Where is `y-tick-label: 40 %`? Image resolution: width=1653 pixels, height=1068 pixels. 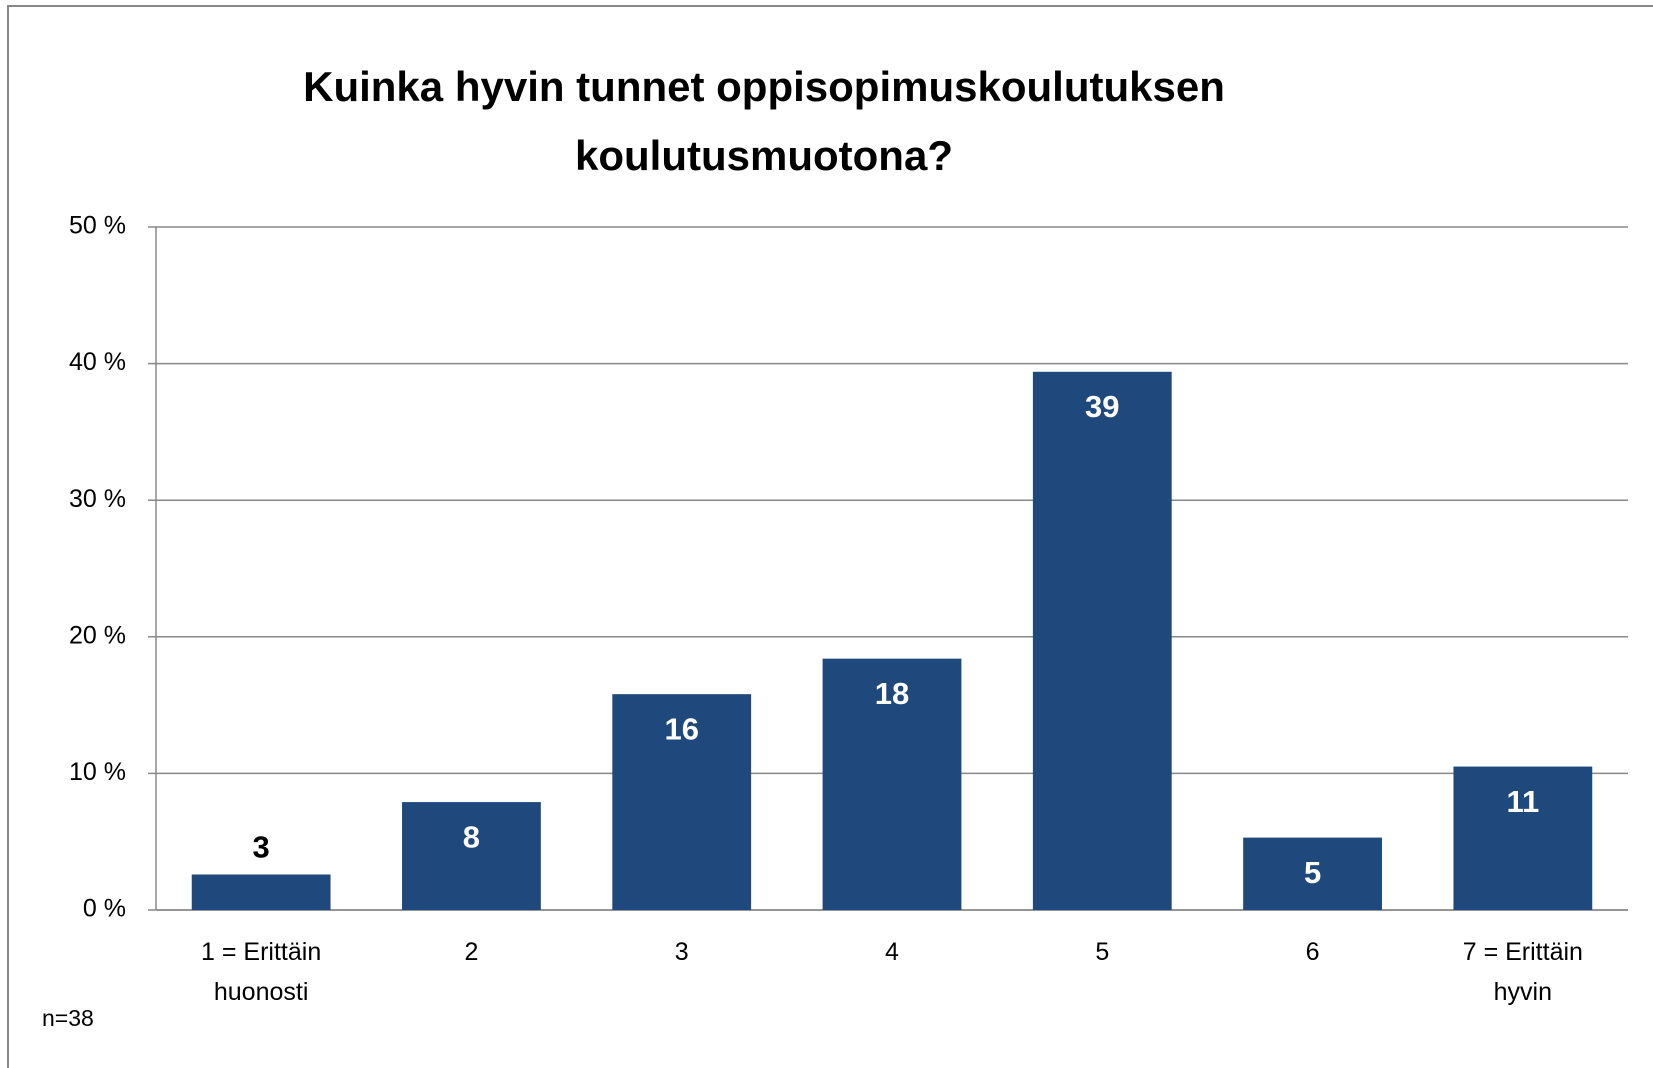 y-tick-label: 40 % is located at coordinates (97, 362).